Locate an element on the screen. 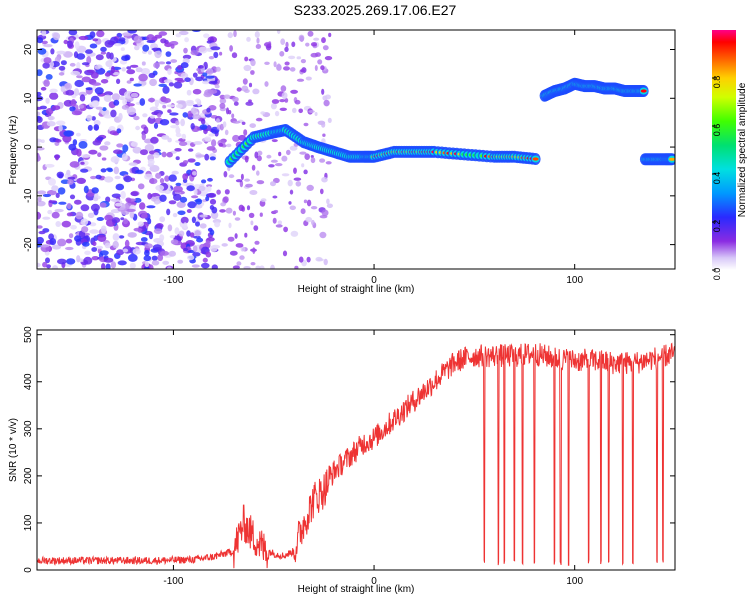 The height and width of the screenshot is (605, 750). x-tick-label: 100 is located at coordinates (574, 280).